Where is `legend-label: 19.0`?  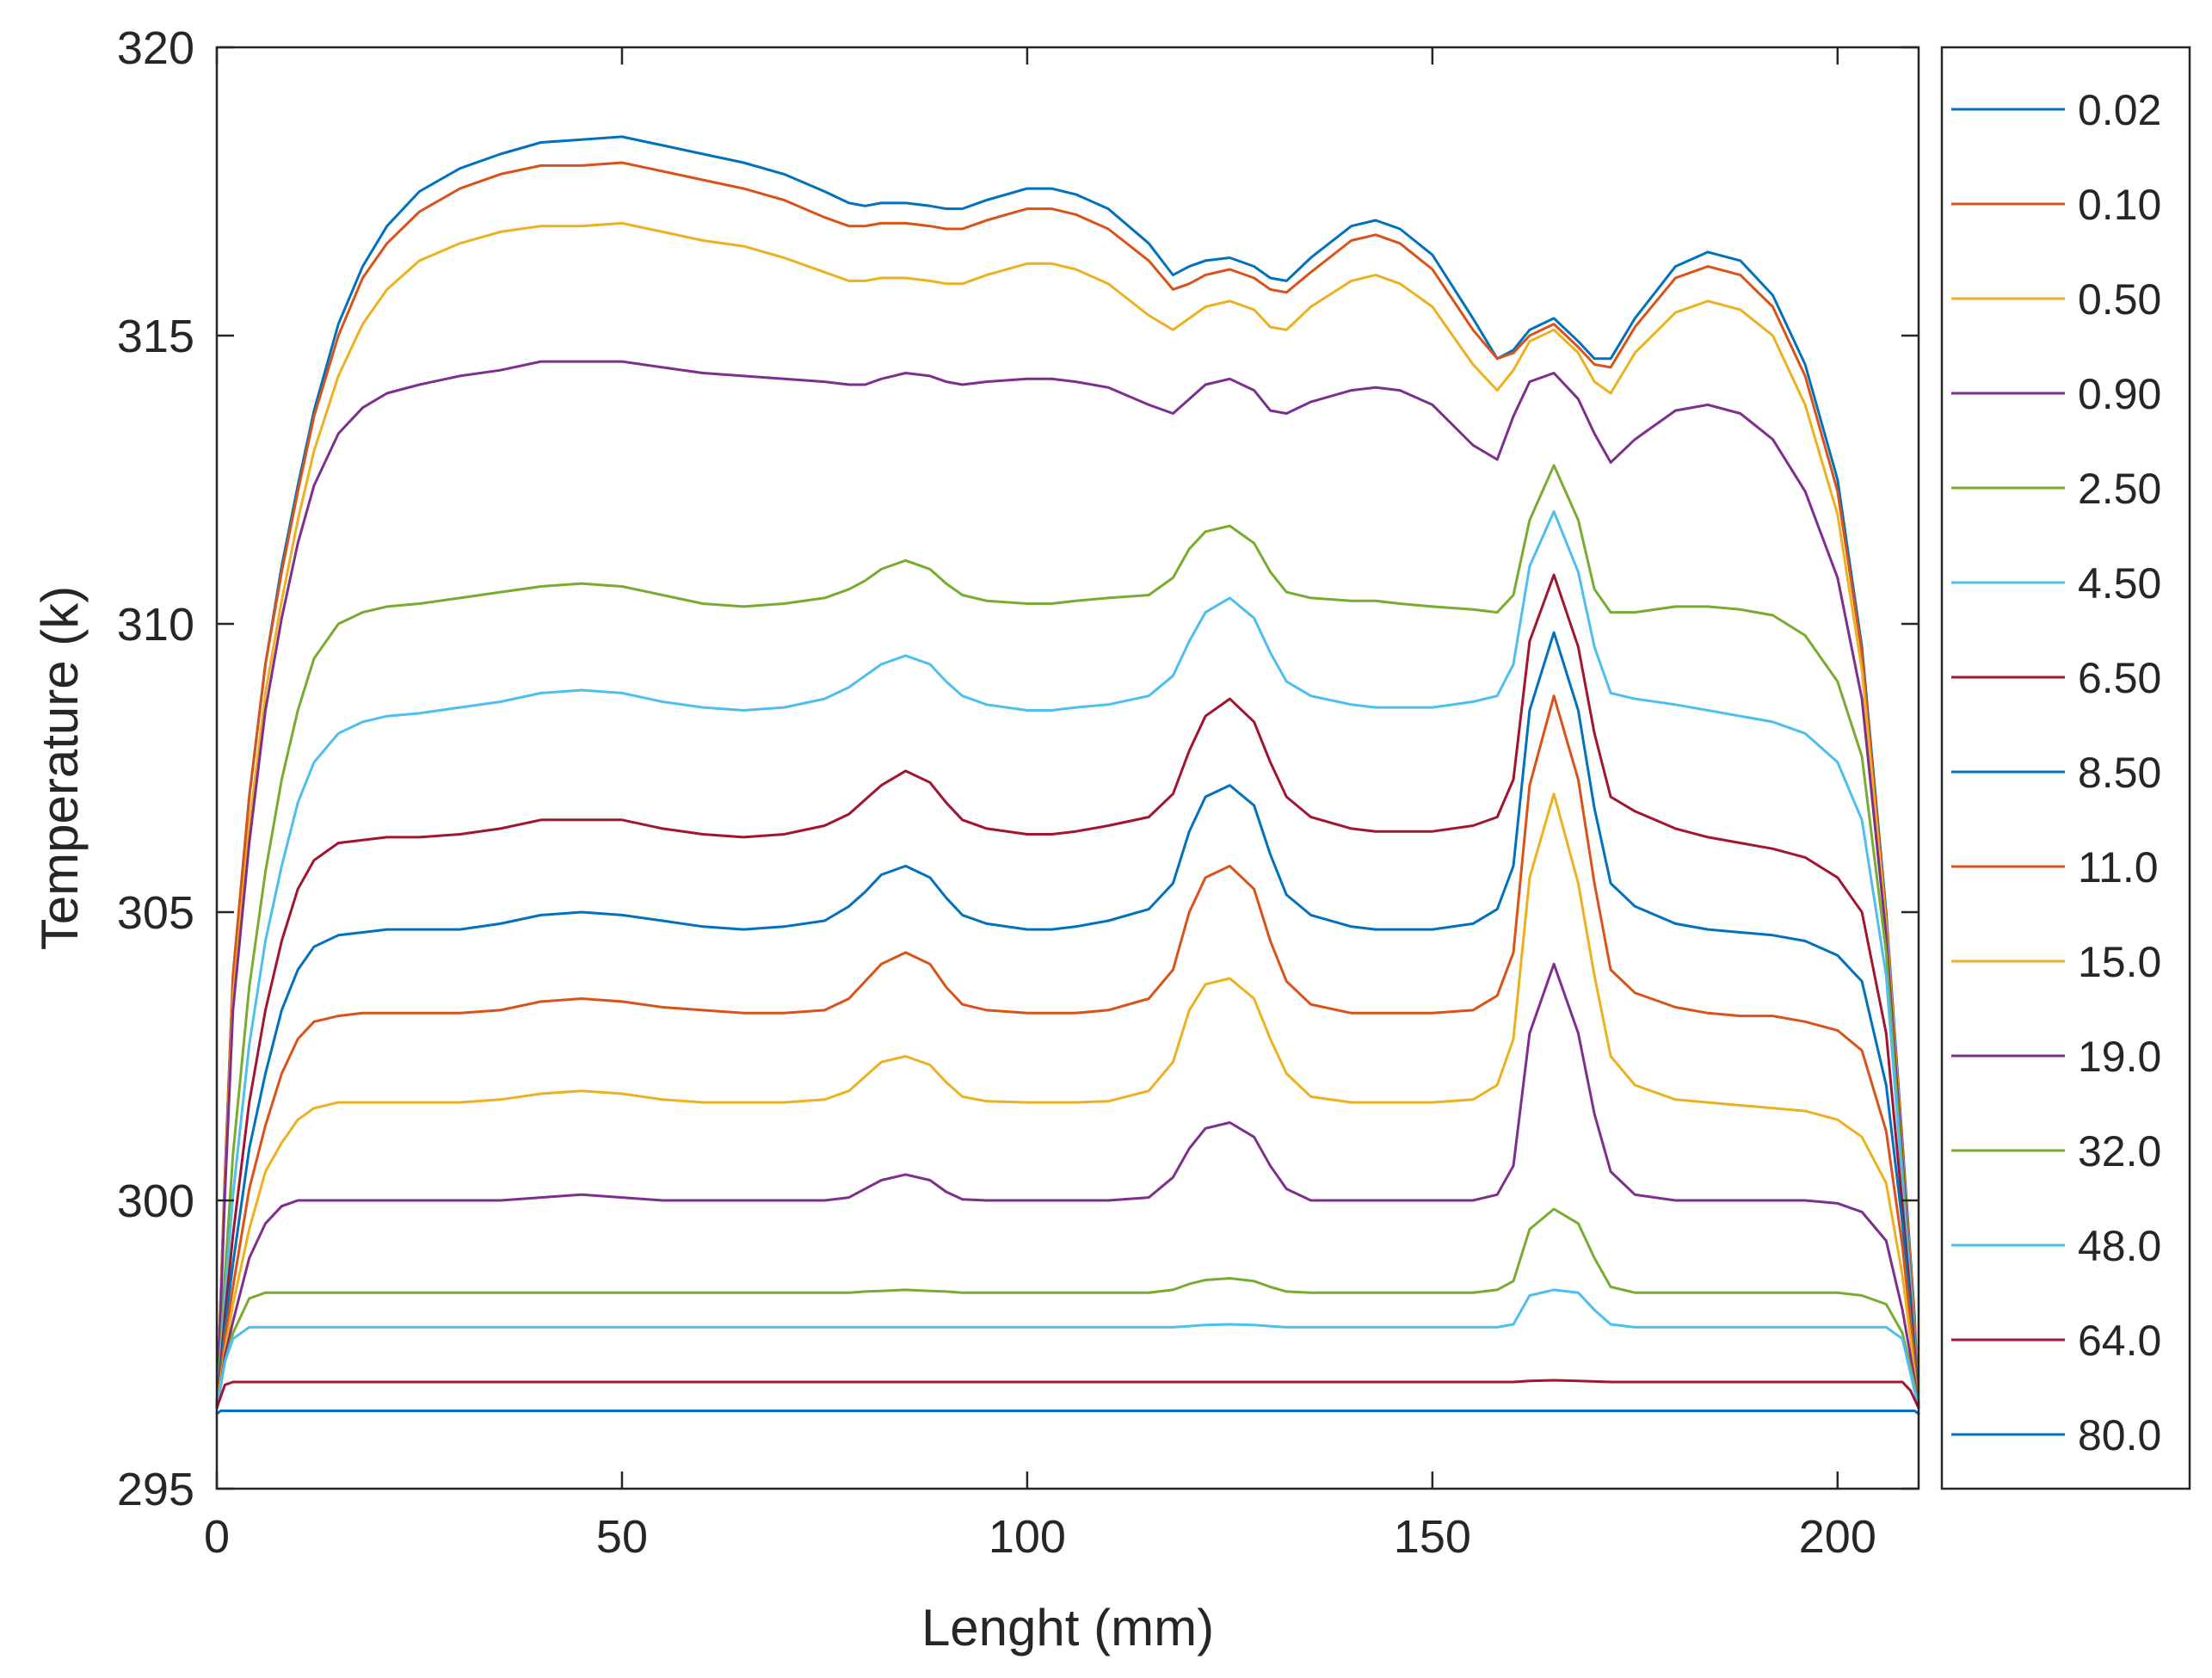 legend-label: 19.0 is located at coordinates (2119, 1057).